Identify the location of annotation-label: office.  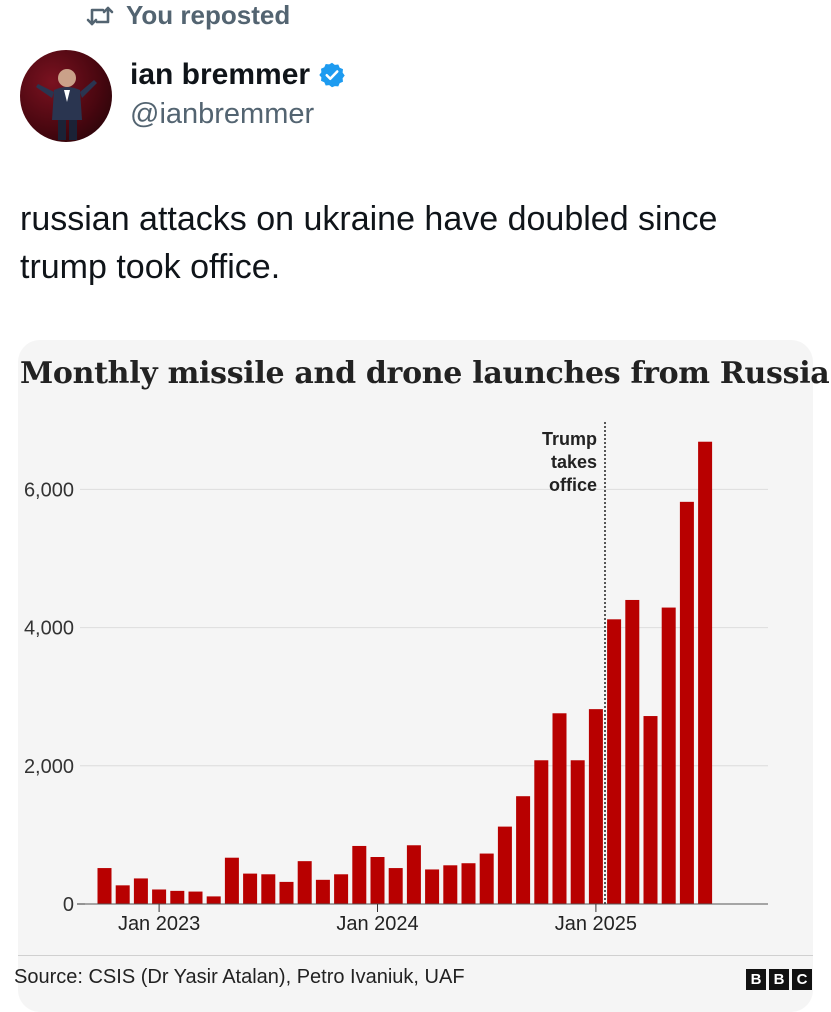
(573, 485).